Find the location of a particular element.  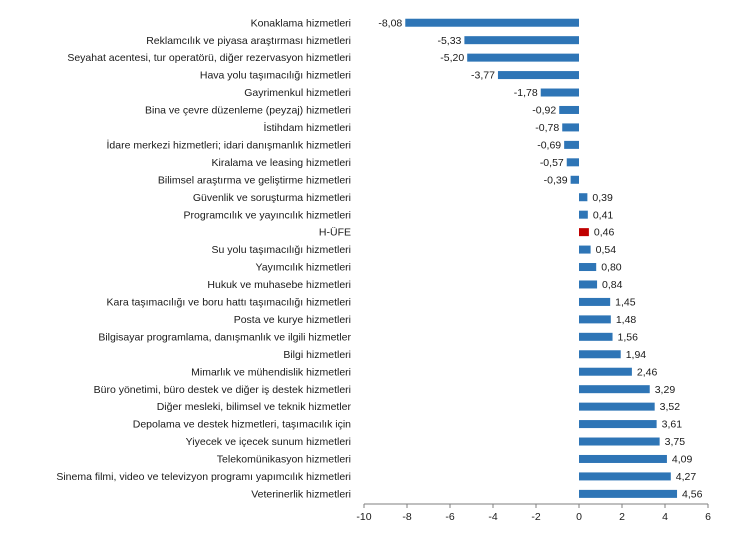

data-label: -0,69 is located at coordinates (549, 145).